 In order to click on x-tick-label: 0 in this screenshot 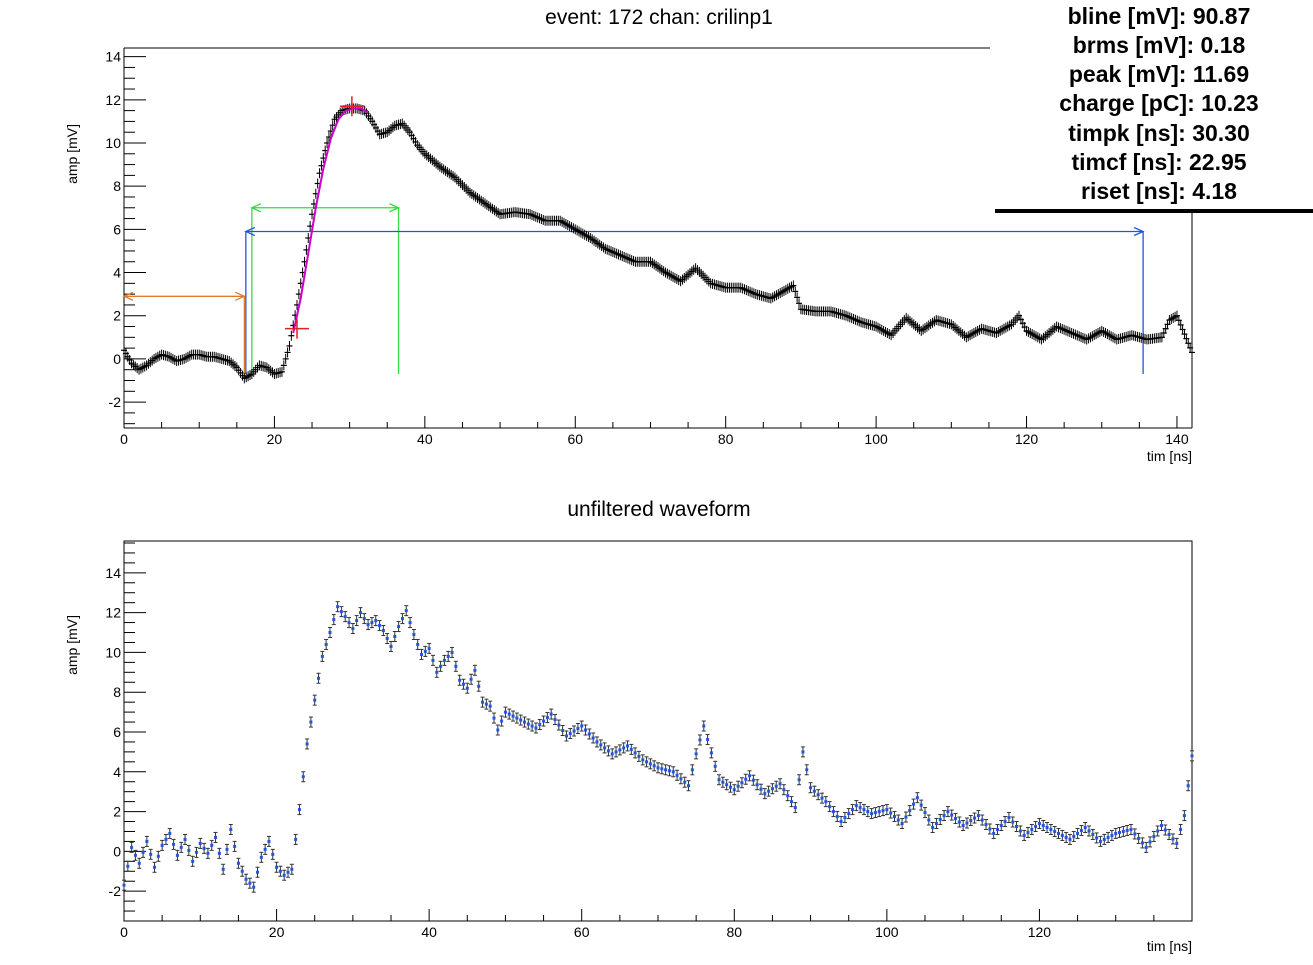, I will do `click(124, 932)`.